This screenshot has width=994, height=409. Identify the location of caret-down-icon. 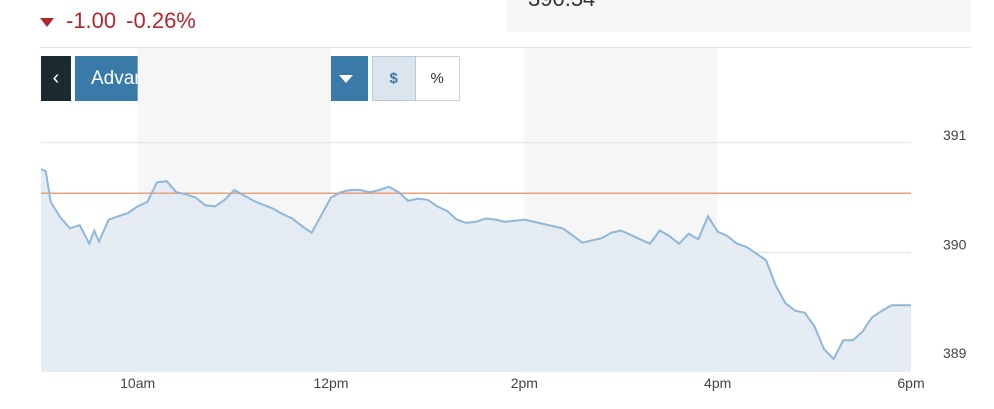
(345, 78).